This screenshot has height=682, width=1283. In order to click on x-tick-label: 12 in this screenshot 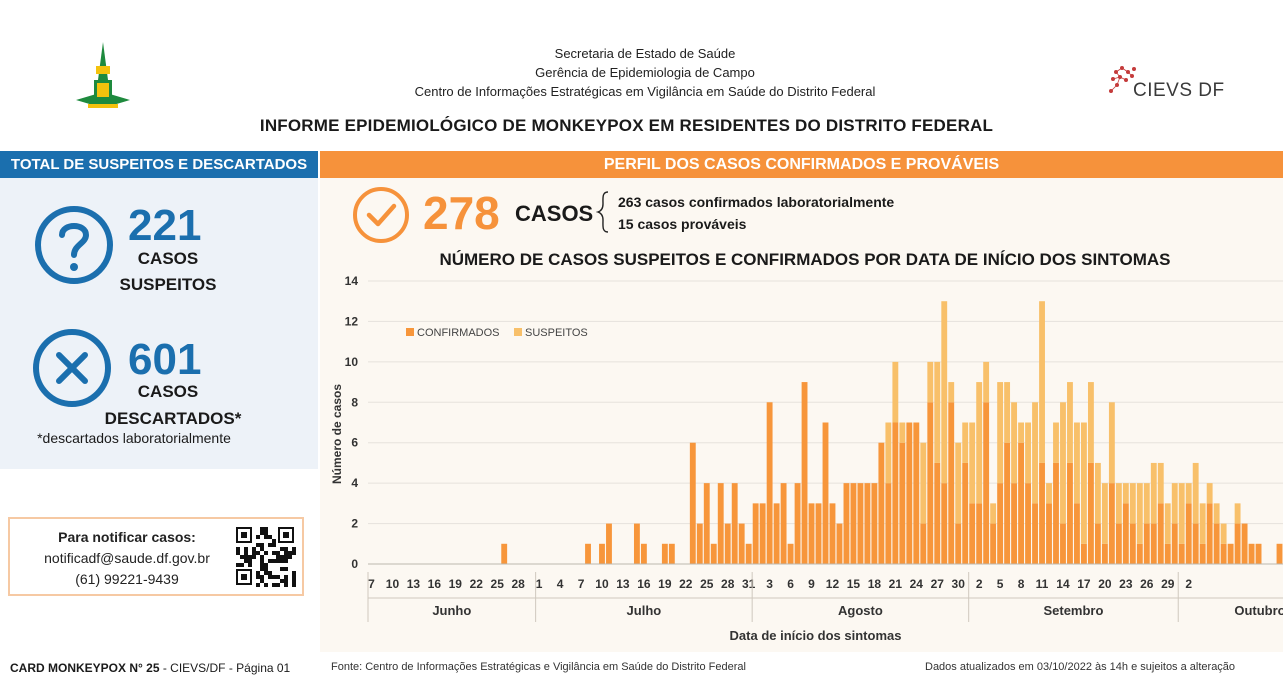, I will do `click(833, 584)`.